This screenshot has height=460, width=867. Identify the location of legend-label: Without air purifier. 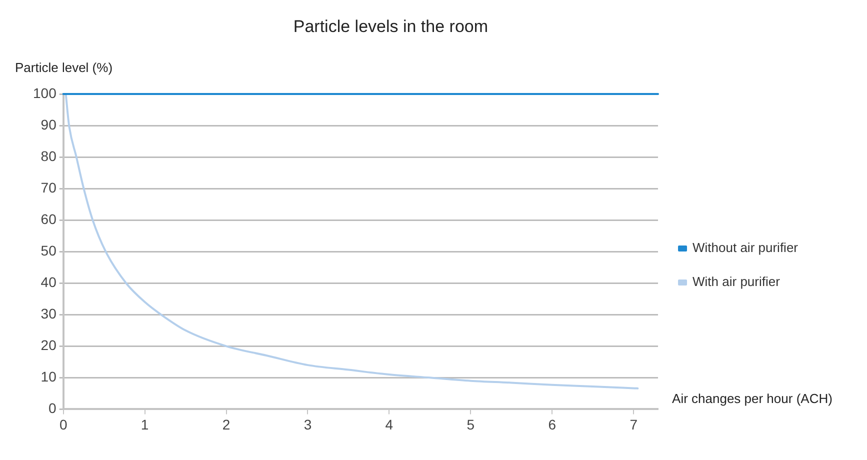
(745, 248).